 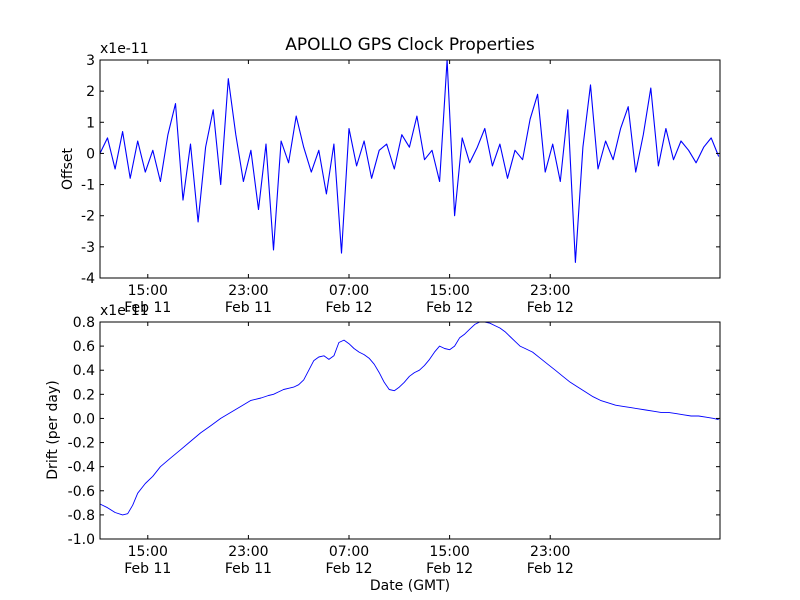 What do you see at coordinates (68, 168) in the screenshot?
I see `offset-y-axis-label: Offset` at bounding box center [68, 168].